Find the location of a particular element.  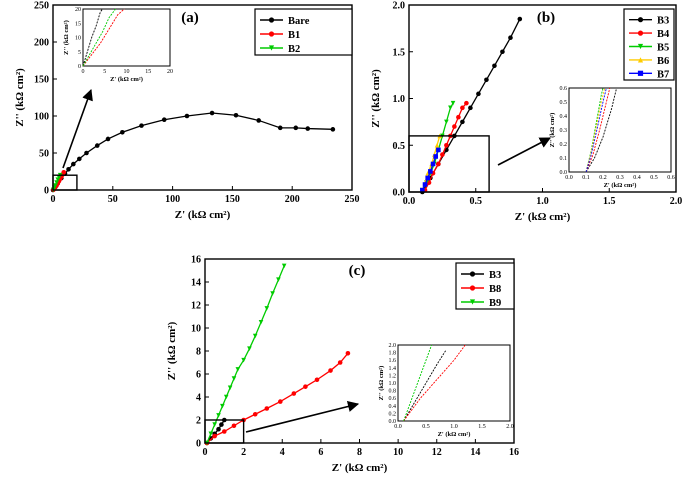

x-tick-label: 200 is located at coordinates (292, 199).